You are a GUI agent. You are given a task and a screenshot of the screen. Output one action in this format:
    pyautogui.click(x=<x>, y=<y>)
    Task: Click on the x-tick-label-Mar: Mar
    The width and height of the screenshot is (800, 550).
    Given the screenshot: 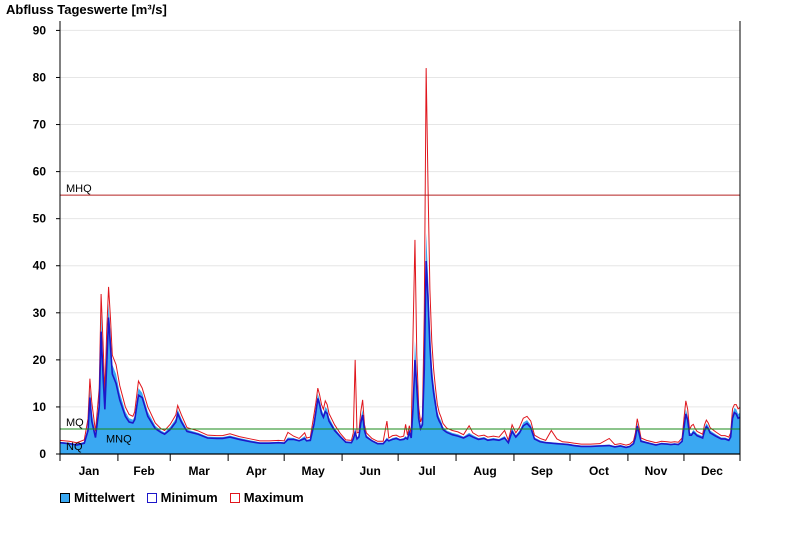 What is the action you would take?
    pyautogui.click(x=200, y=471)
    